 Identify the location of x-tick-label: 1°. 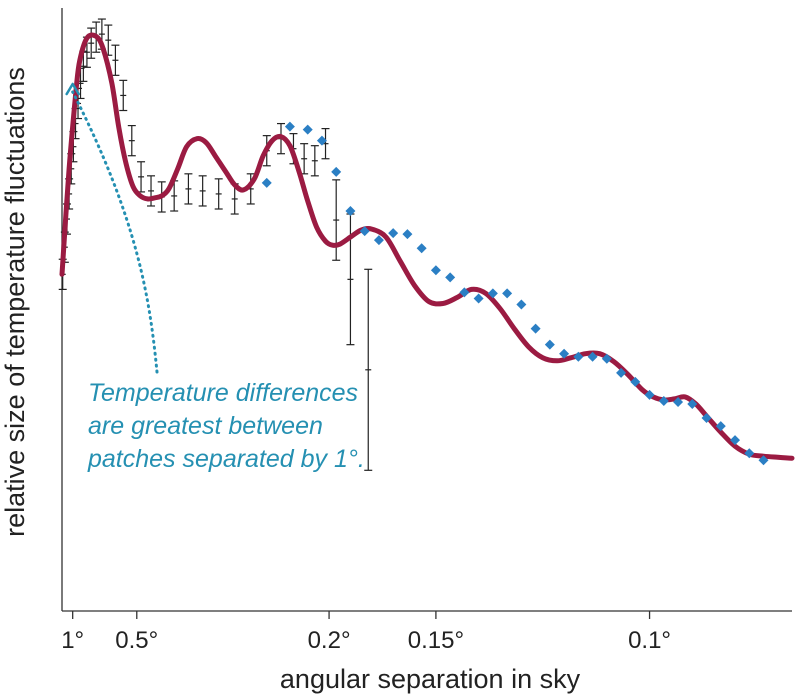
(72, 640).